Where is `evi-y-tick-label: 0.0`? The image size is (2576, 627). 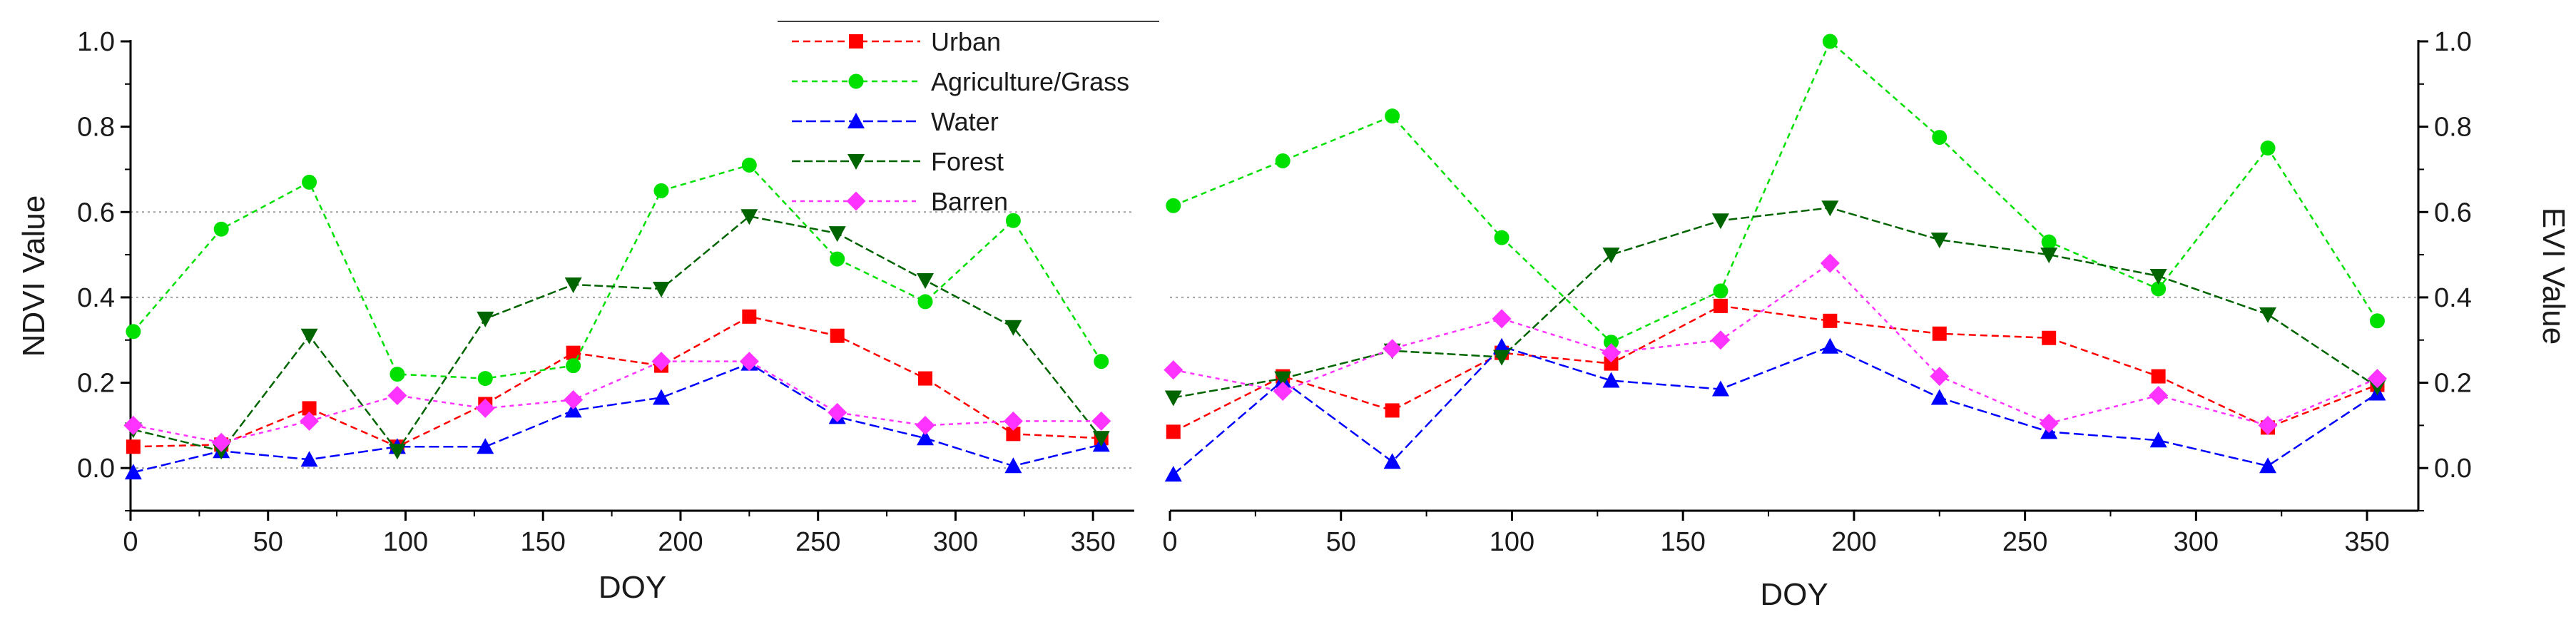
evi-y-tick-label: 0.0 is located at coordinates (2453, 469).